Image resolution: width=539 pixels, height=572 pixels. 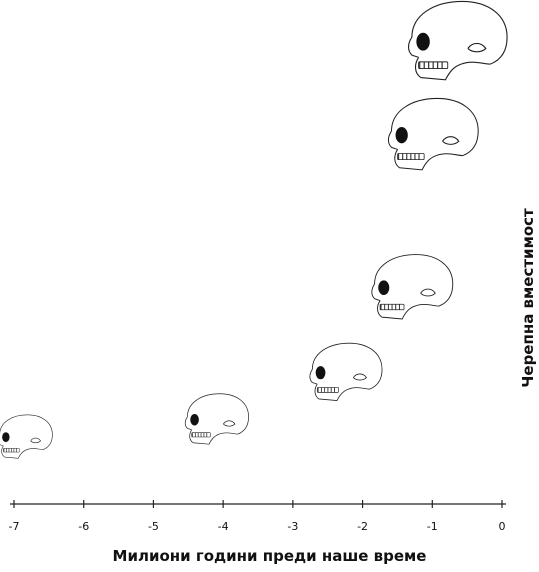 What do you see at coordinates (153, 526) in the screenshot?
I see `x-tick-label: -5` at bounding box center [153, 526].